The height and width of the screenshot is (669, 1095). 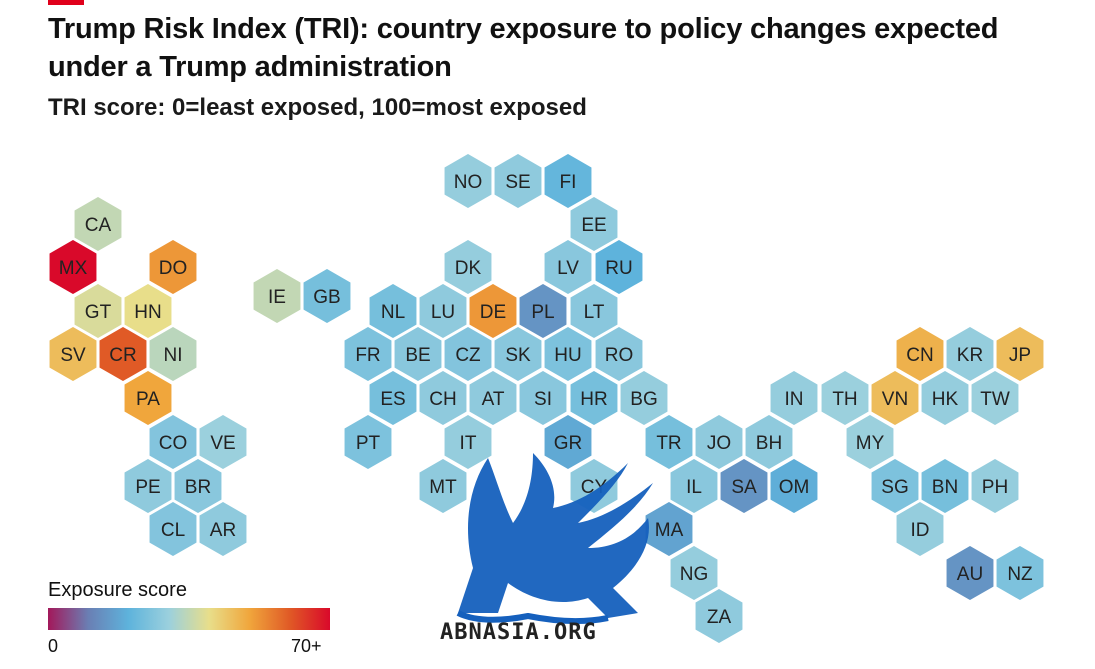 I want to click on country-hex-se: SE, so click(x=518, y=181).